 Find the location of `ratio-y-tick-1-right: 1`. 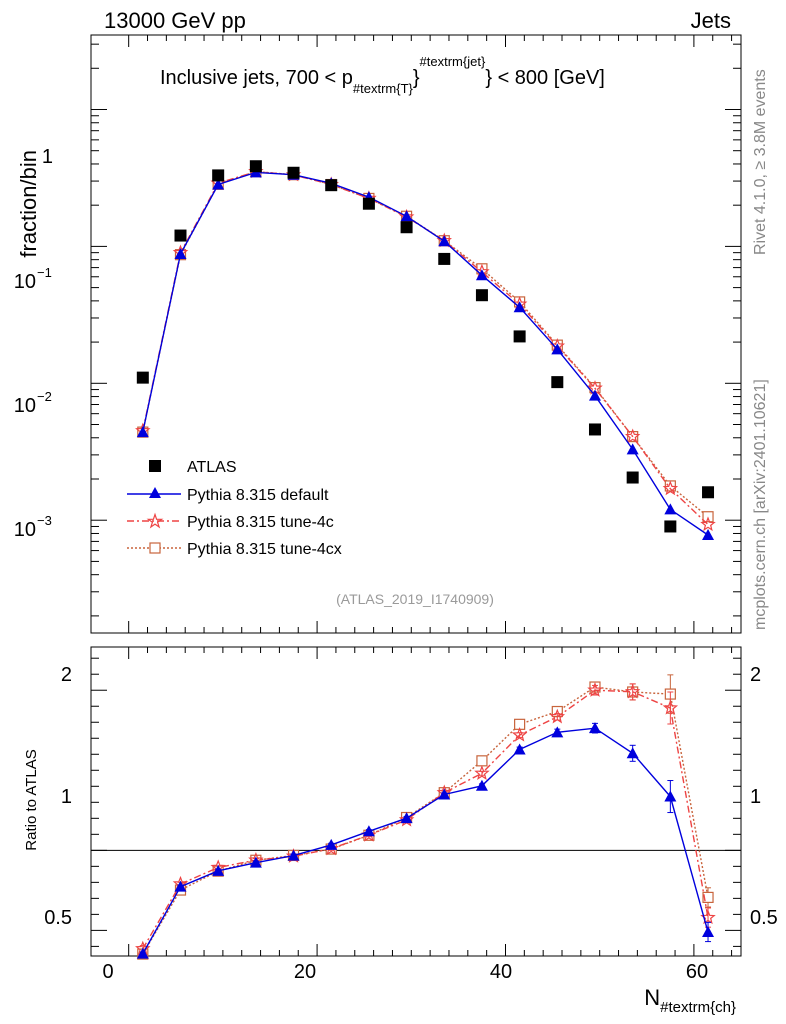

ratio-y-tick-1-right: 1 is located at coordinates (755, 797).